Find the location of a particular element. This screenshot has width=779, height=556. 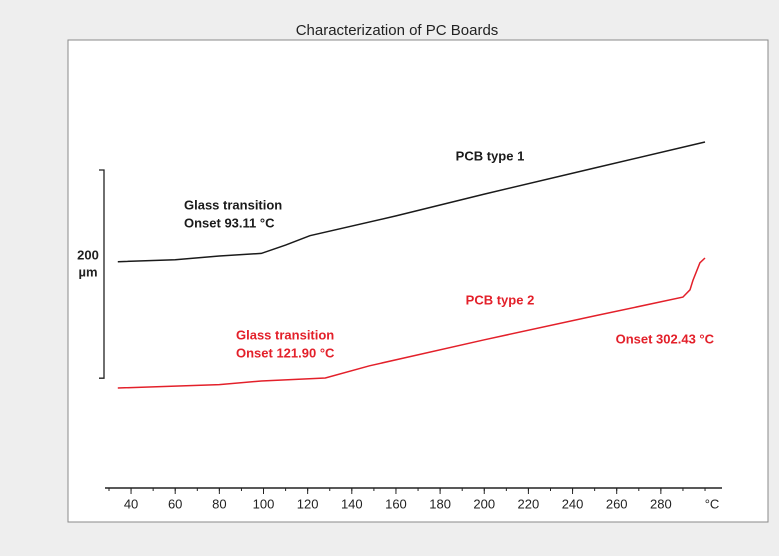

series-label: PCB type 2 is located at coordinates (500, 299).